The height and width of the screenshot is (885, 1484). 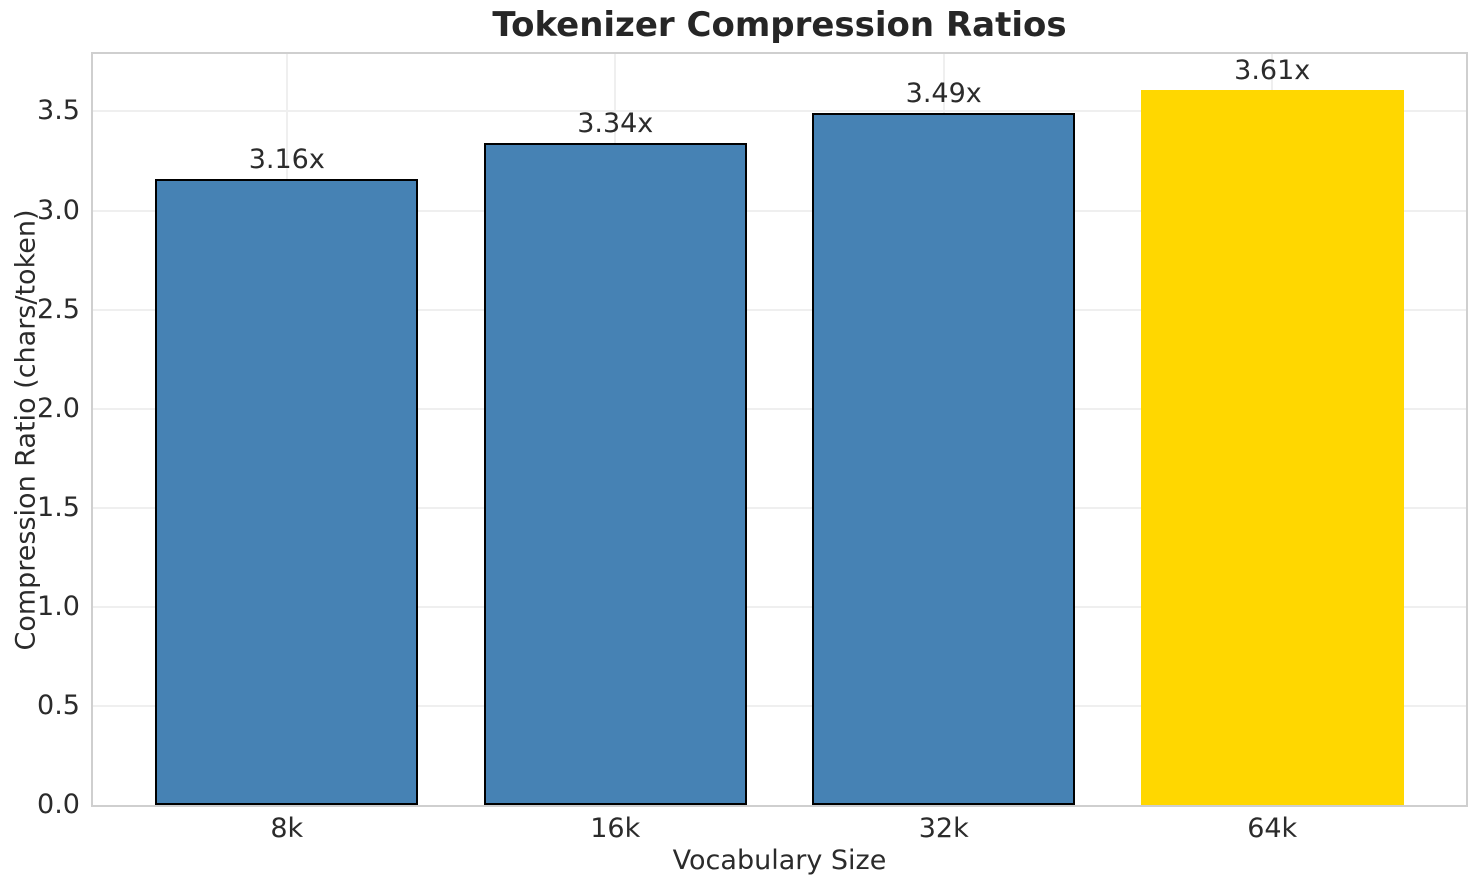 I want to click on y-tick-label: 3.5, so click(x=58, y=111).